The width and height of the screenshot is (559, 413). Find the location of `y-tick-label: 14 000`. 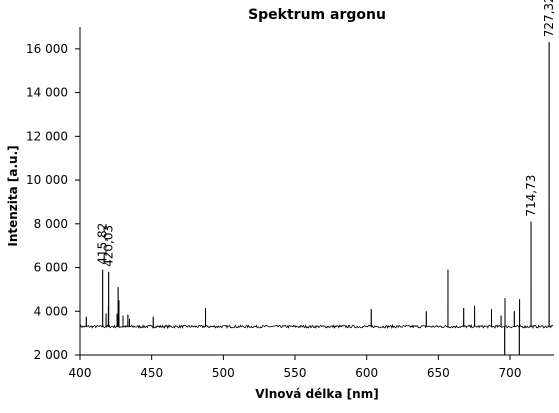

y-tick-label: 14 000 is located at coordinates (47, 93).